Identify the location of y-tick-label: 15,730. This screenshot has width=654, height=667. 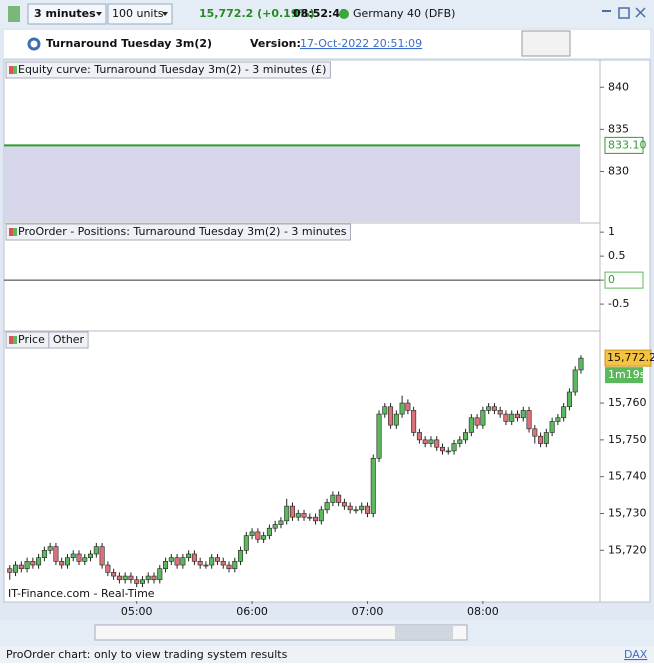
(627, 512).